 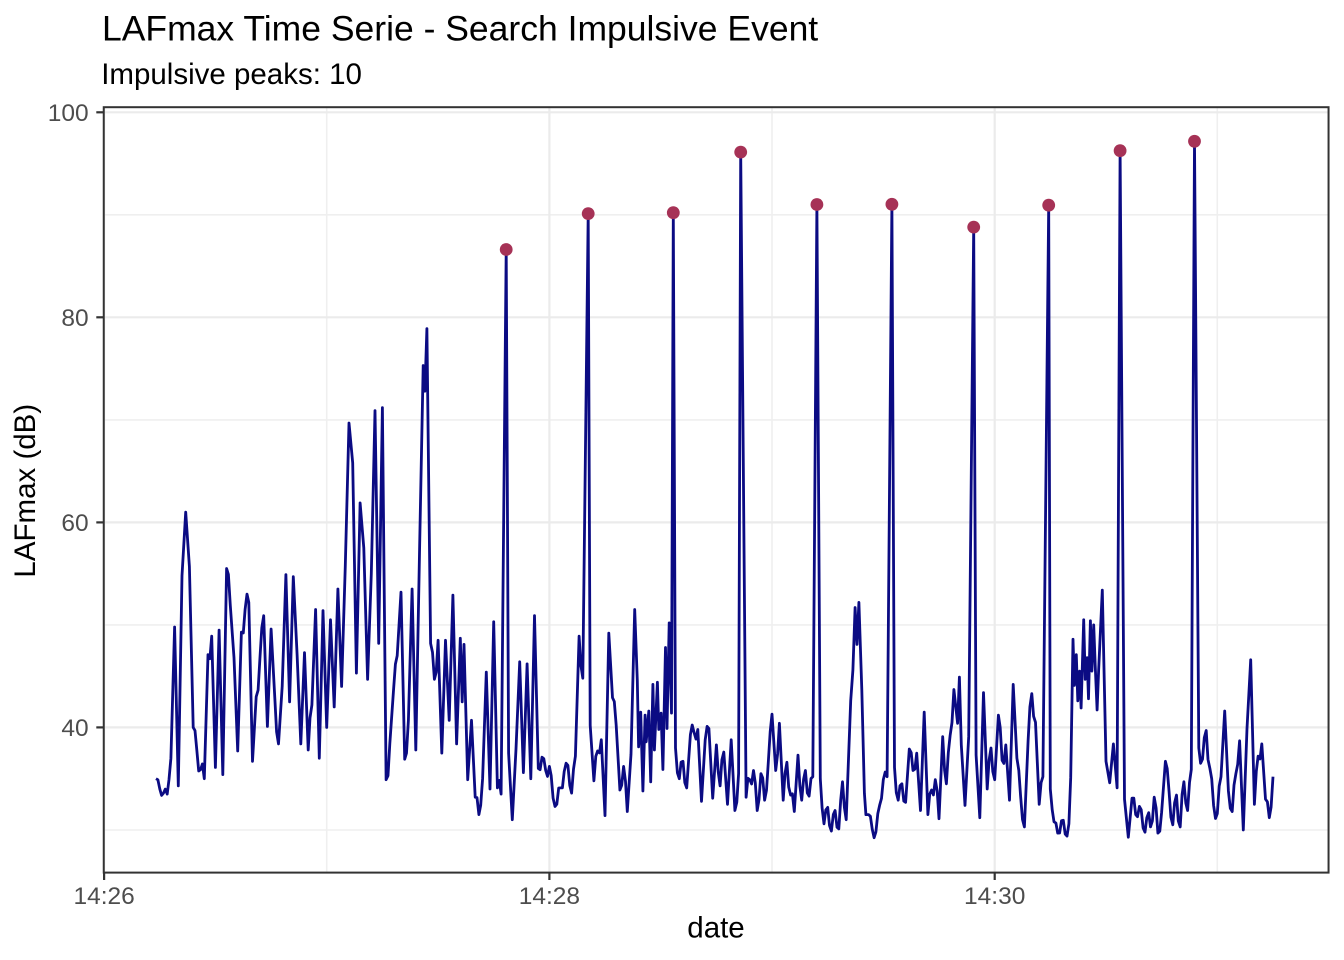 I want to click on svg-text: 80, so click(x=74, y=318).